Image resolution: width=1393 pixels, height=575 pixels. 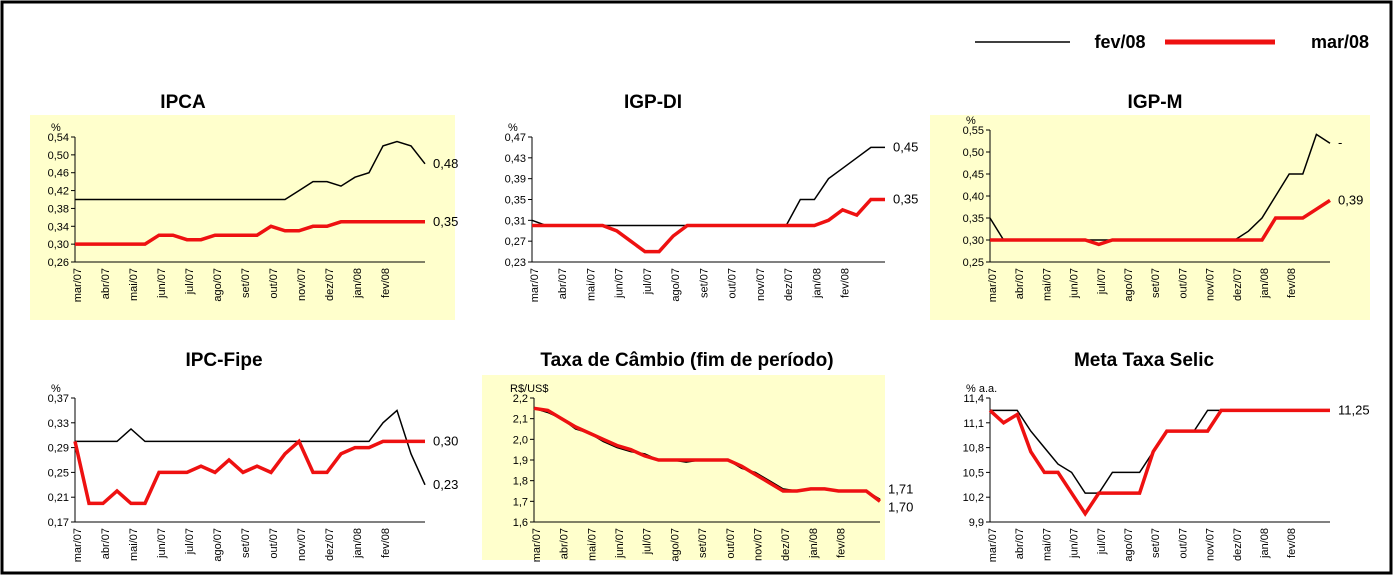 I want to click on y-tick-label: 0,27, so click(x=515, y=242).